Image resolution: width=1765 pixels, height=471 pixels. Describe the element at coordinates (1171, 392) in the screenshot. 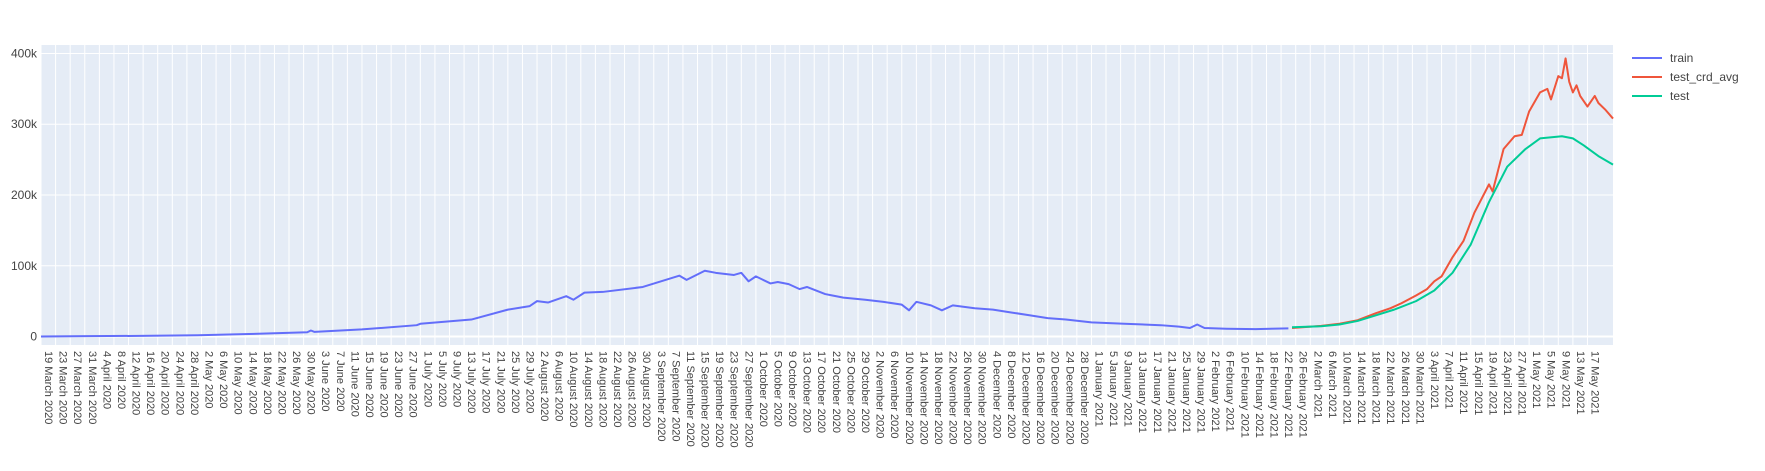

I see `x-tick-label: 21 January 2021` at that location.